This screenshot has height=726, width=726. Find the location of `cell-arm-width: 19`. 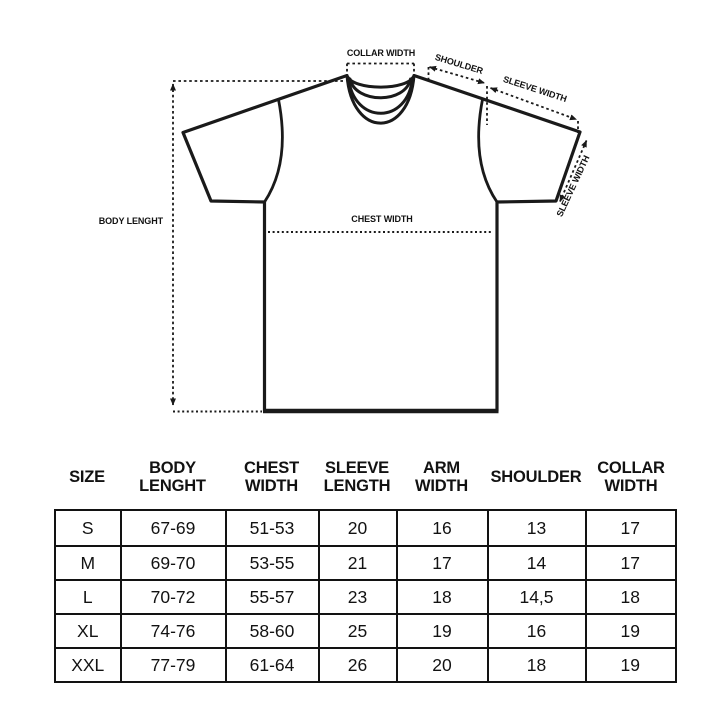

cell-arm-width: 19 is located at coordinates (441, 631).